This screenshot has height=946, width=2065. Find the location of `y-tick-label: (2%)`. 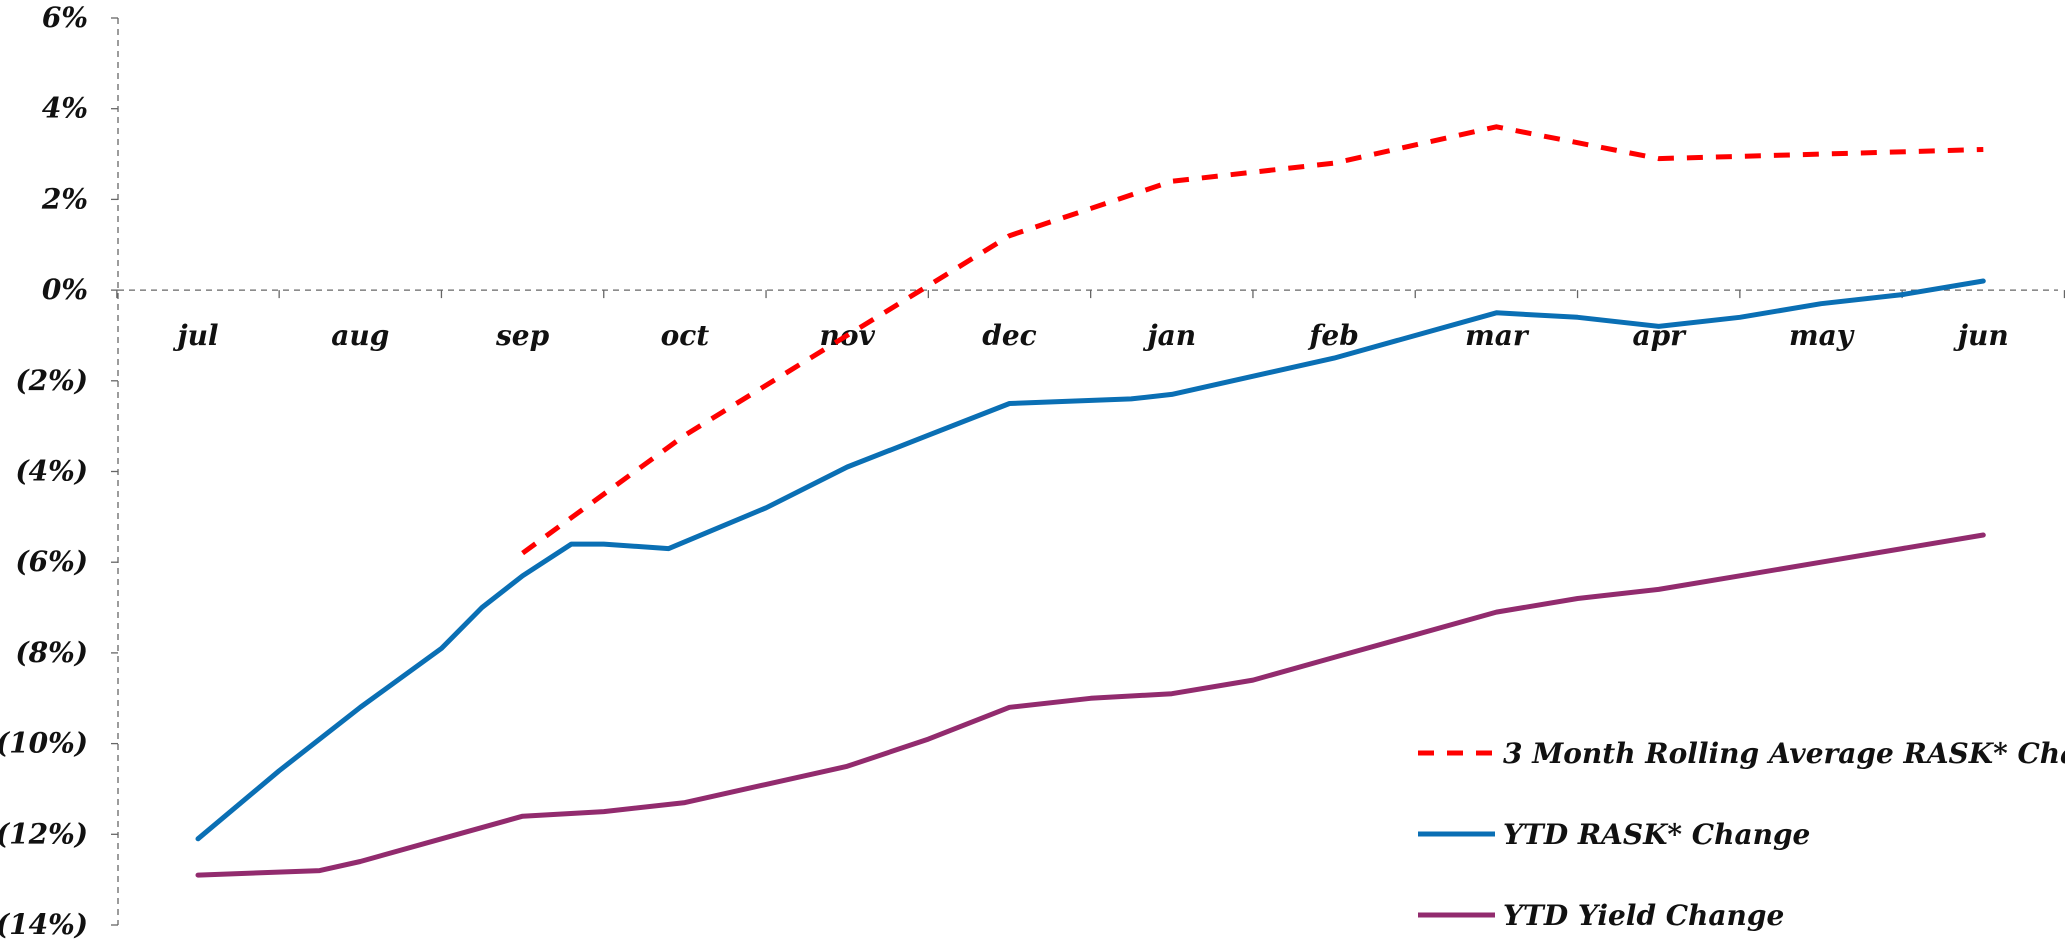

y-tick-label: (2%) is located at coordinates (51, 380).